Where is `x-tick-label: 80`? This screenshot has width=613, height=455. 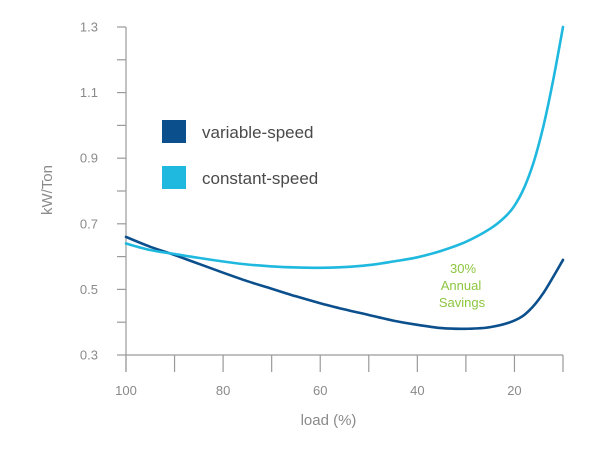
x-tick-label: 80 is located at coordinates (223, 390).